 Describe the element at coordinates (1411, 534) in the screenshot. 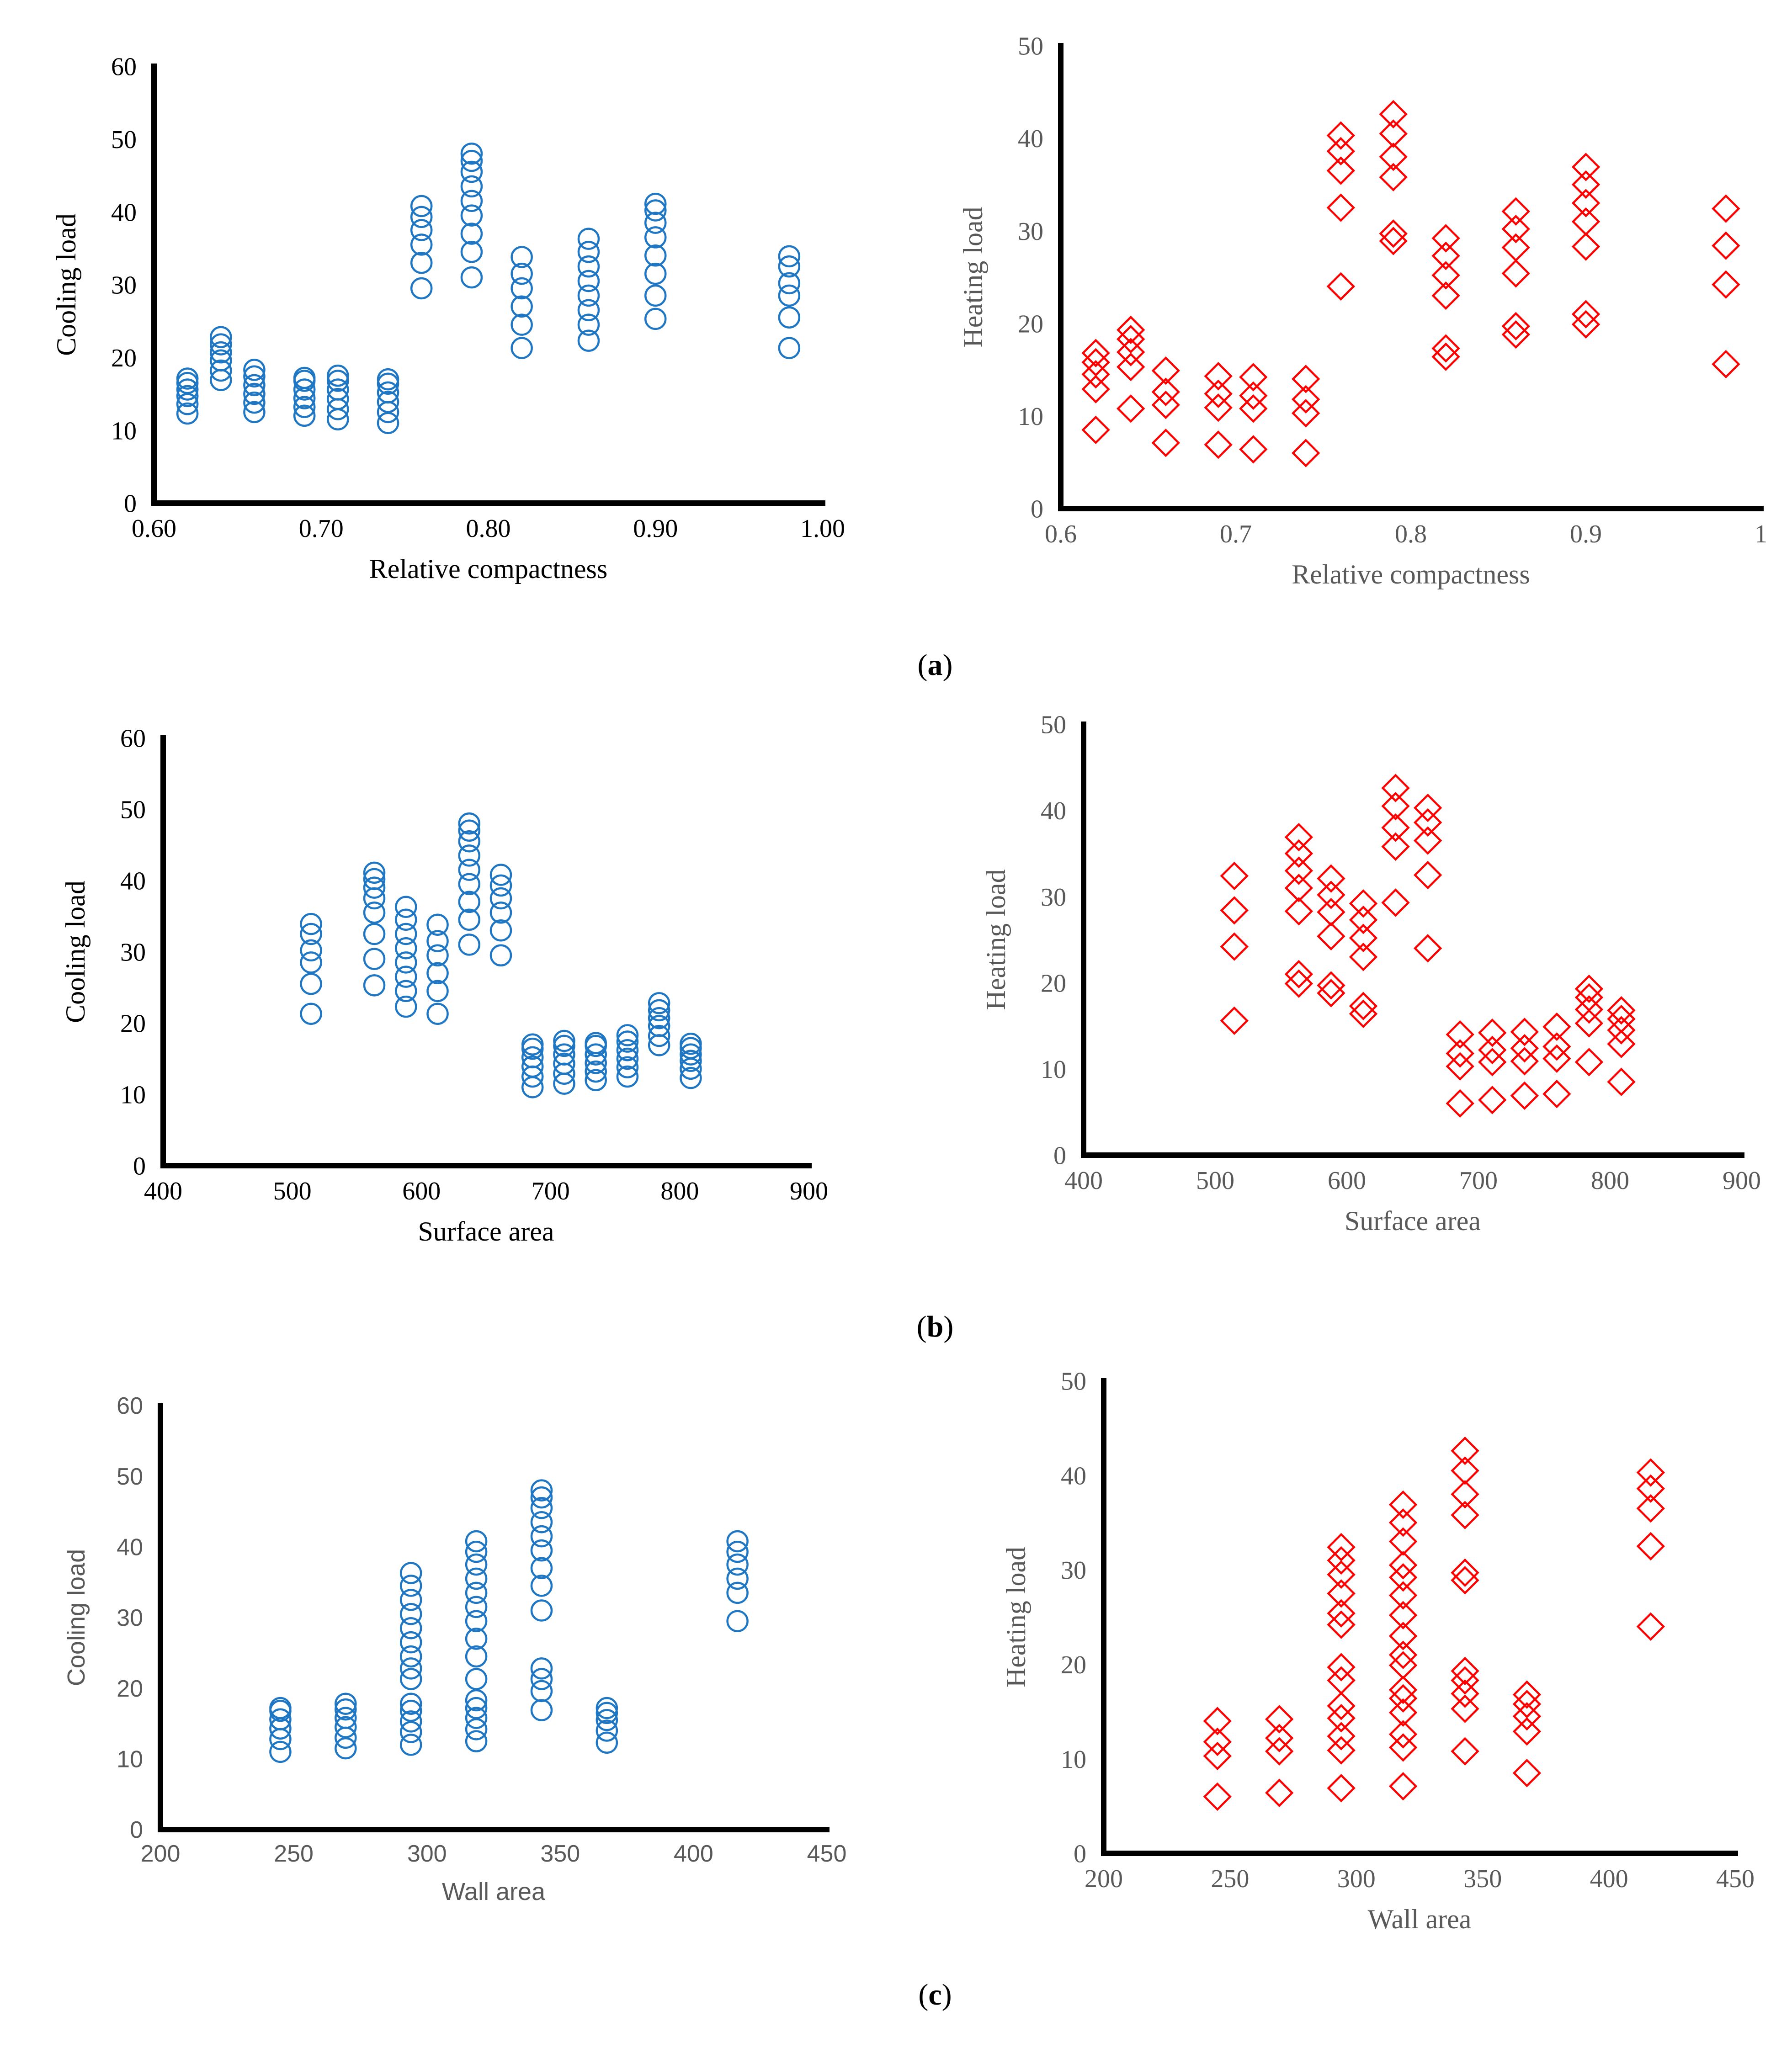

I see `x-tick-label: 0.8` at that location.